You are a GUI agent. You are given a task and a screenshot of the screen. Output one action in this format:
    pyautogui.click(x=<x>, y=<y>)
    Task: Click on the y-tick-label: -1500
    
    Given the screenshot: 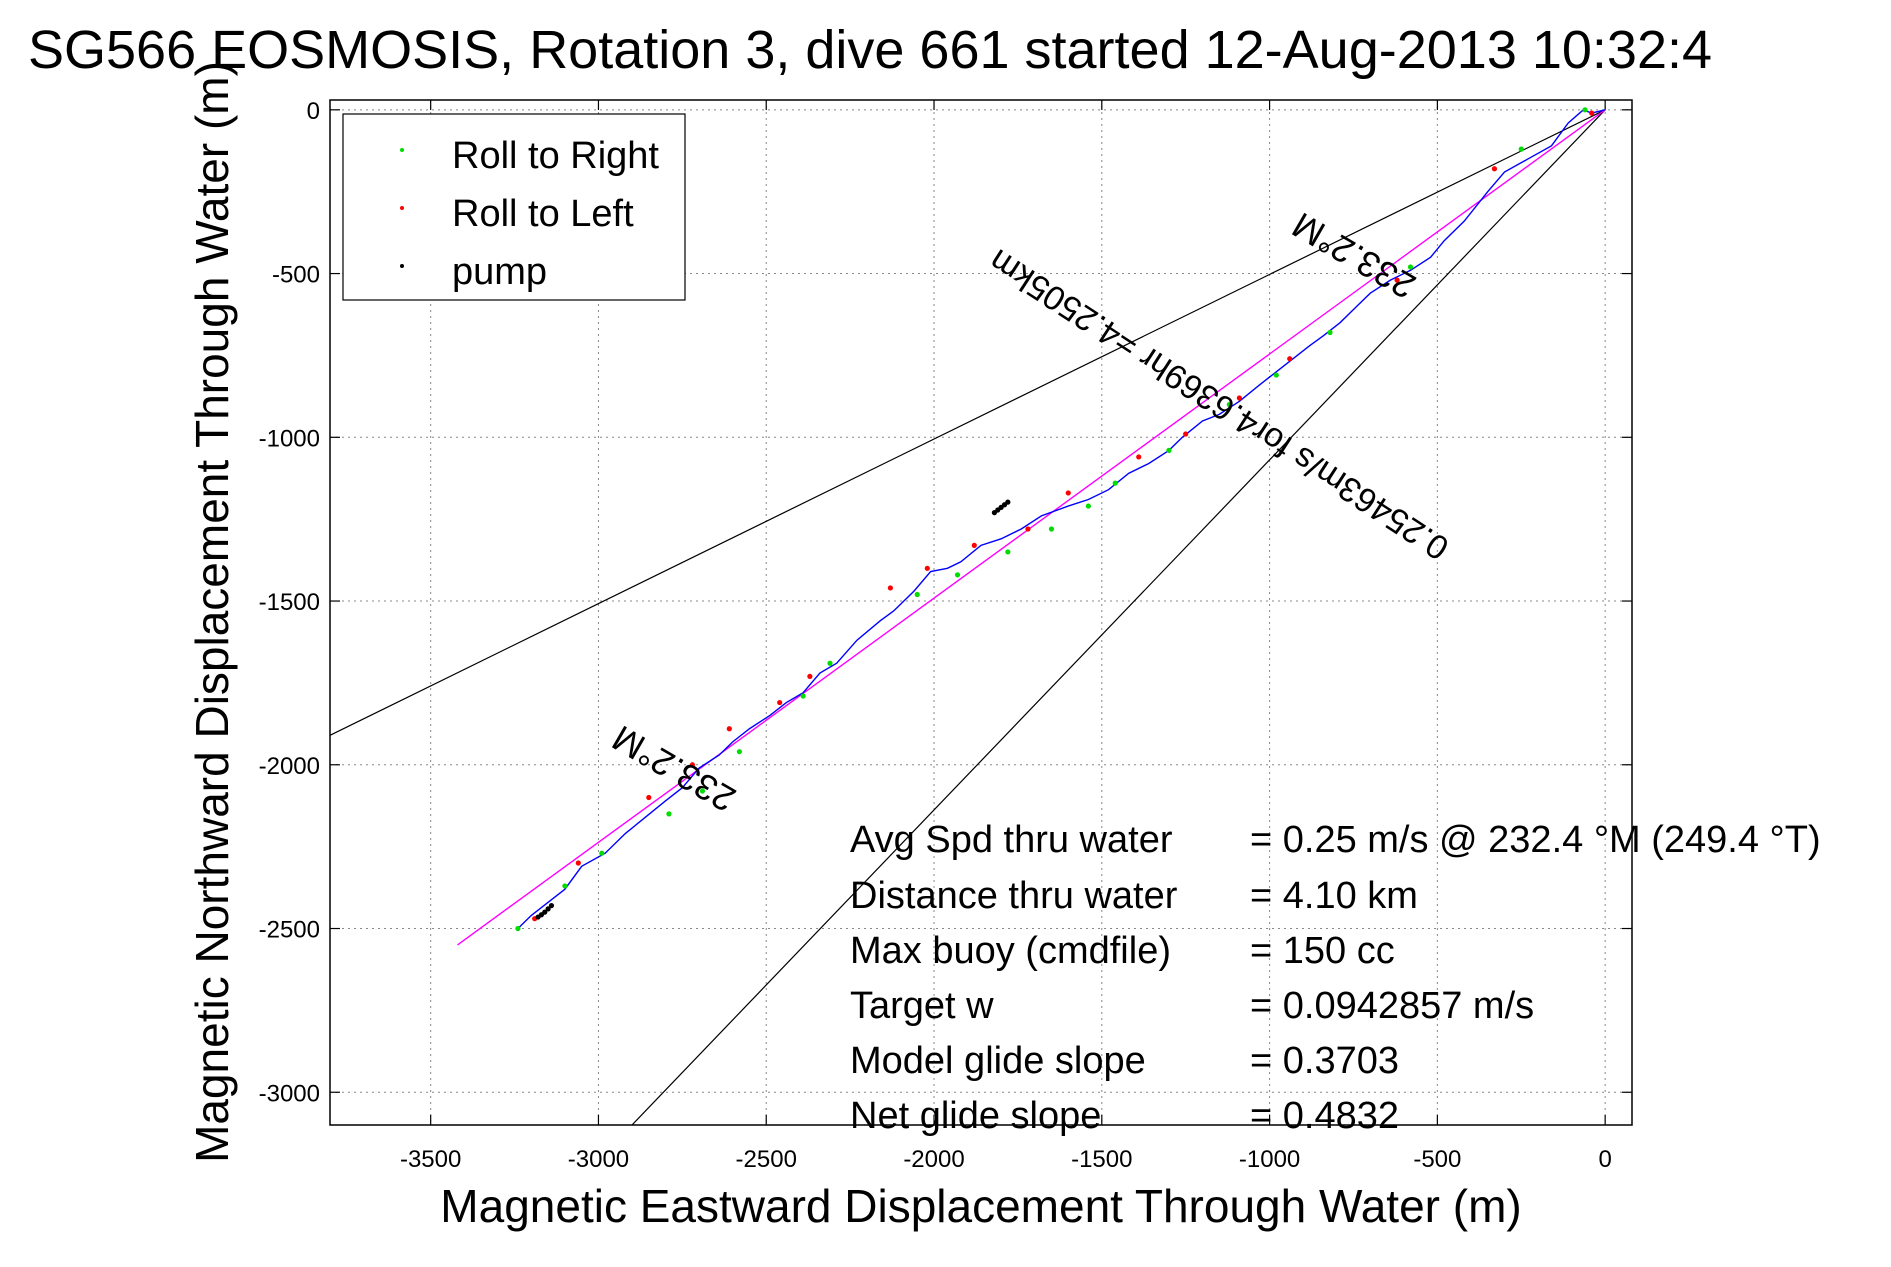 What is the action you would take?
    pyautogui.click(x=289, y=602)
    